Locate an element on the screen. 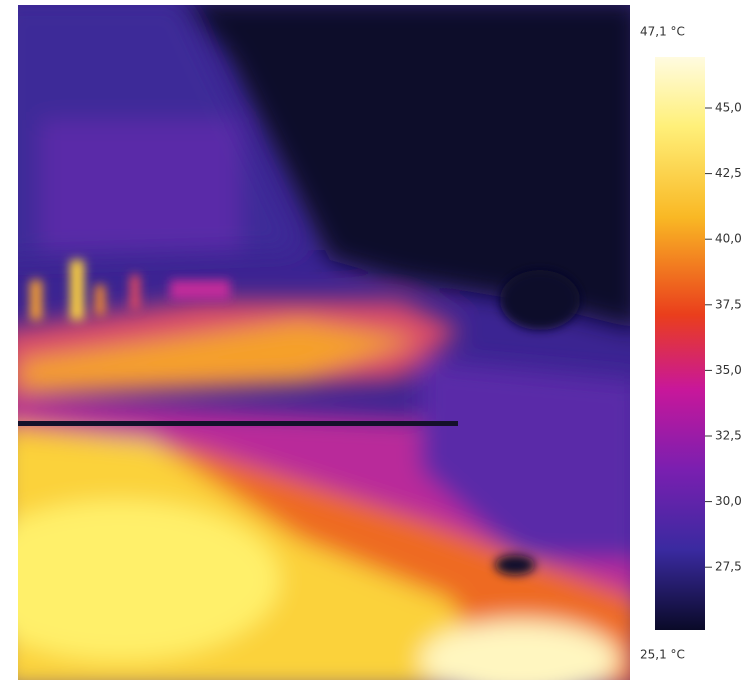 The image size is (753, 684). tick-label: 45,0 is located at coordinates (728, 108).